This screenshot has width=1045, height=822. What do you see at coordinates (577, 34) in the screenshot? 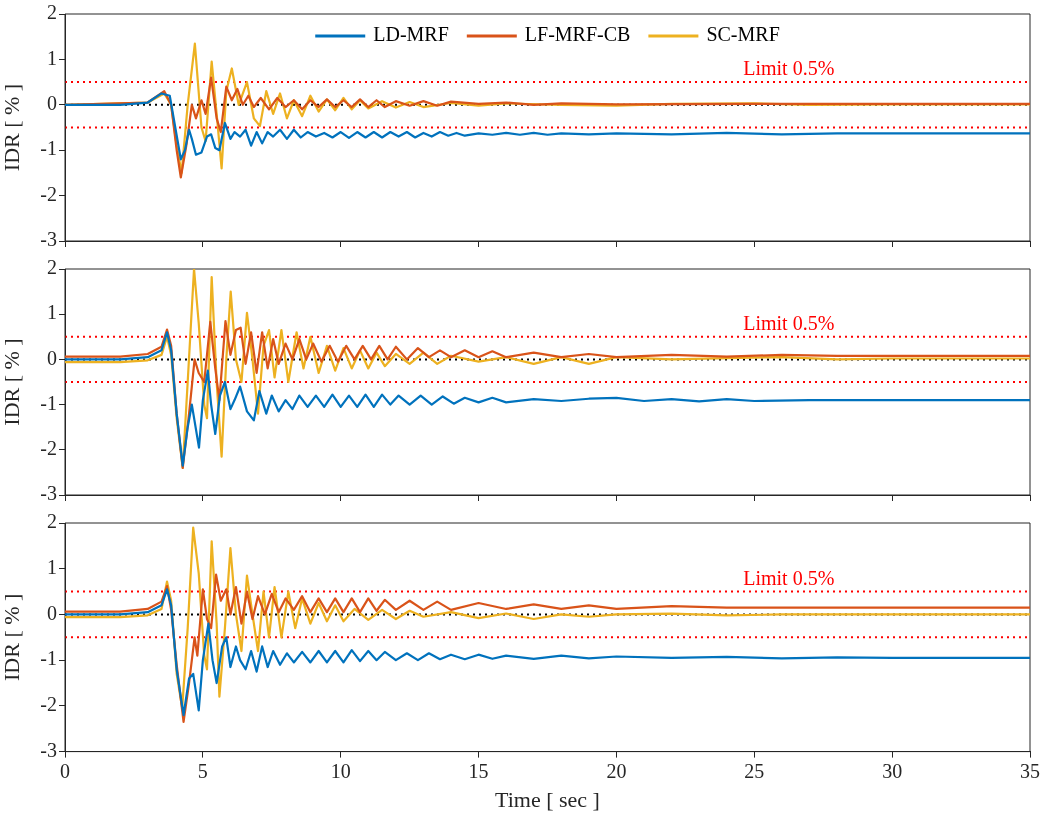
I see `legend-label: LF-MRF-CB` at bounding box center [577, 34].